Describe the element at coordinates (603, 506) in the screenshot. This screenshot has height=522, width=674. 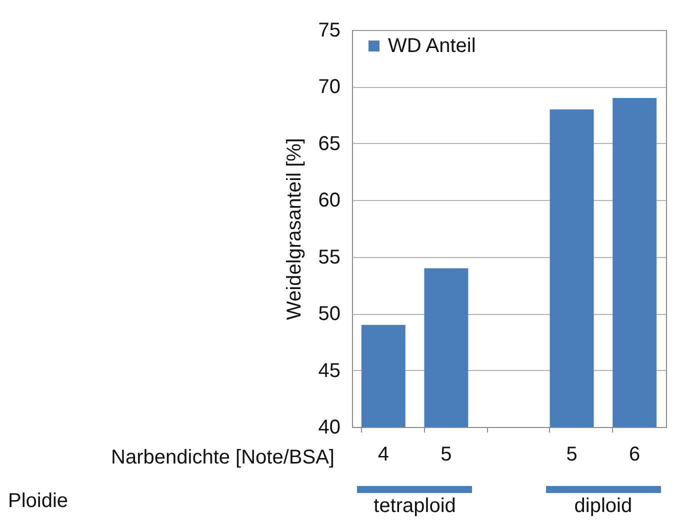
I see `text: diploid` at that location.